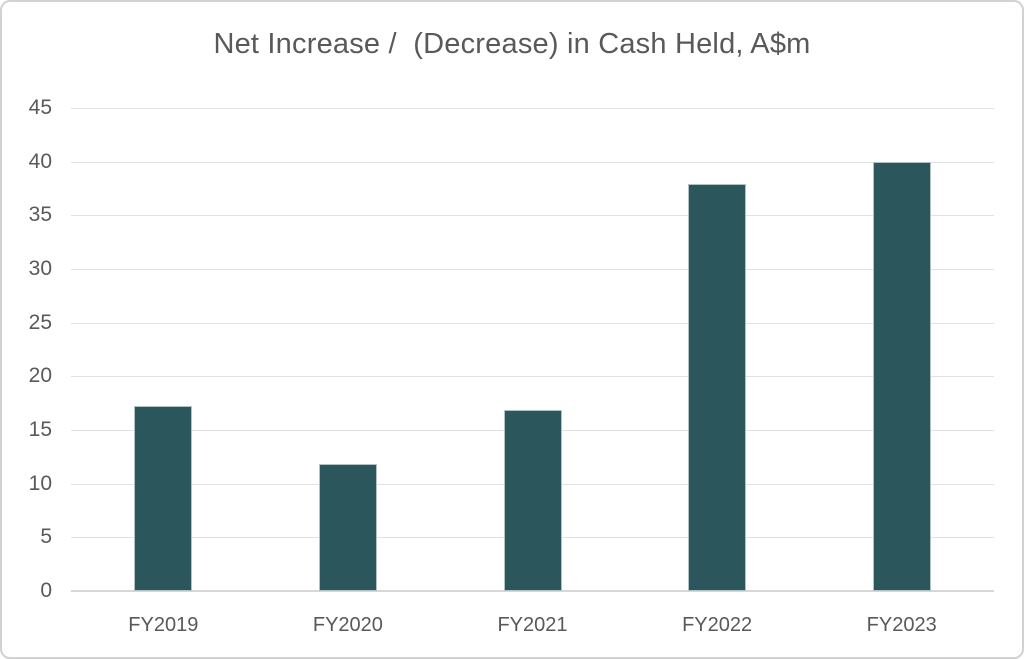  Describe the element at coordinates (40, 322) in the screenshot. I see `y-tick-label: 25` at that location.